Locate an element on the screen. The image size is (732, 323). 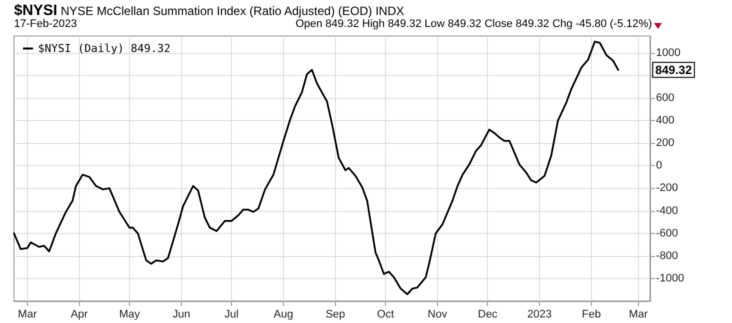
y-tick-label: 200 is located at coordinates (665, 143).